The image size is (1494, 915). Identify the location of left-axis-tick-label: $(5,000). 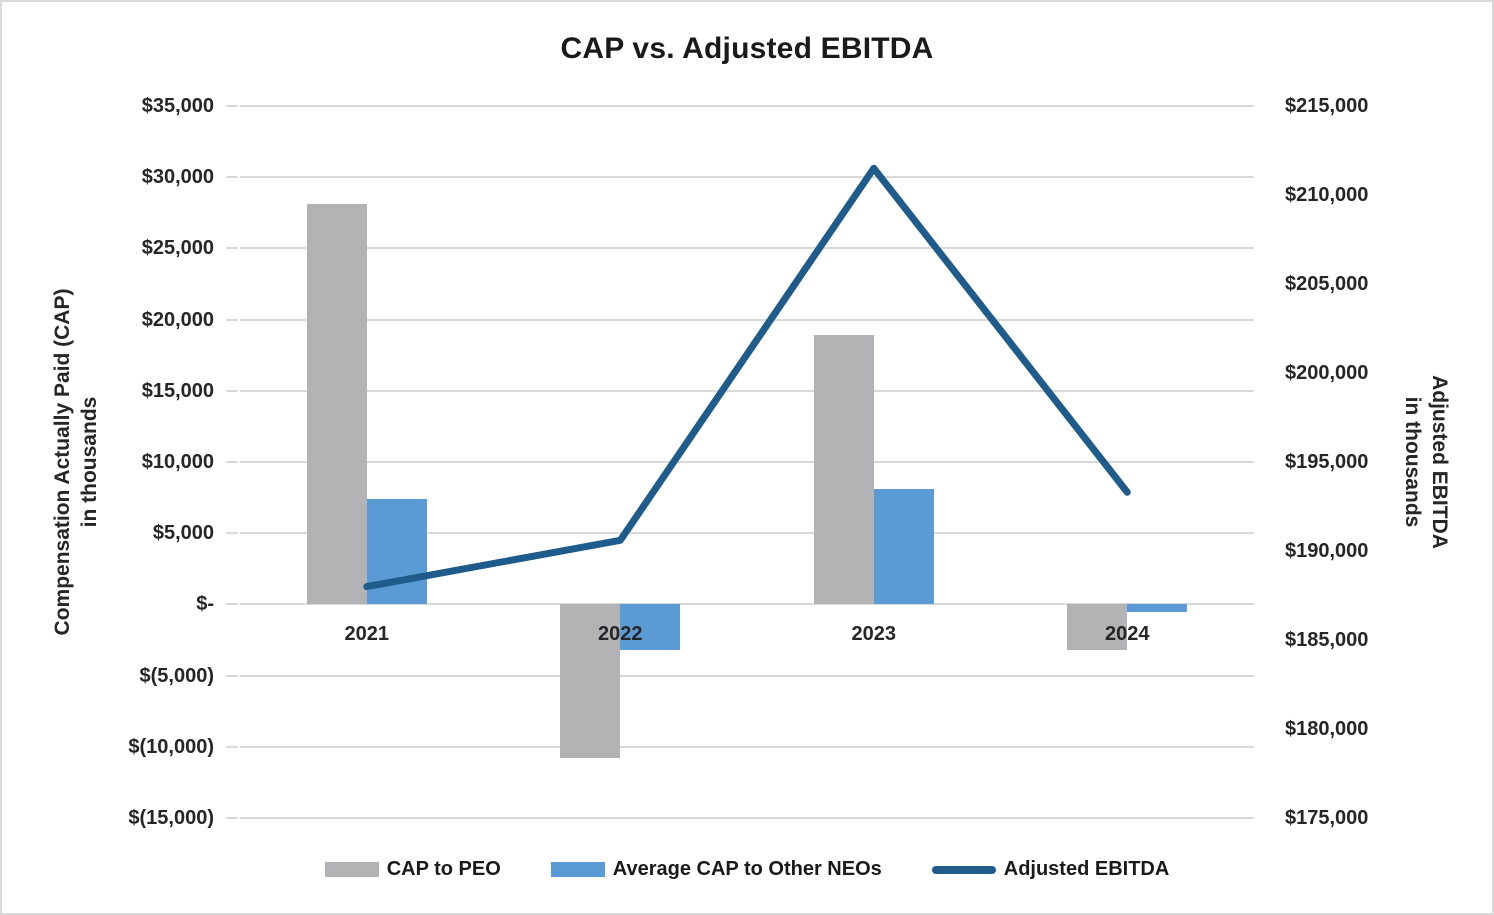
(177, 675).